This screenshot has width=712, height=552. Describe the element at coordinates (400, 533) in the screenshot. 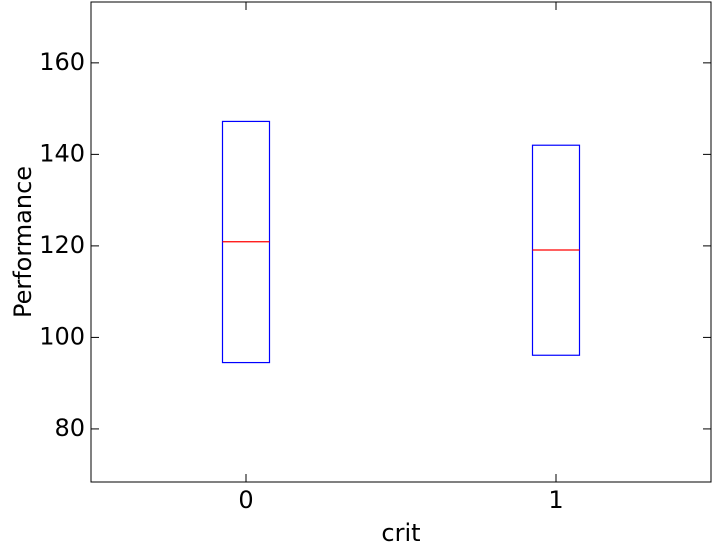

I see `x-axis-label: crit` at that location.